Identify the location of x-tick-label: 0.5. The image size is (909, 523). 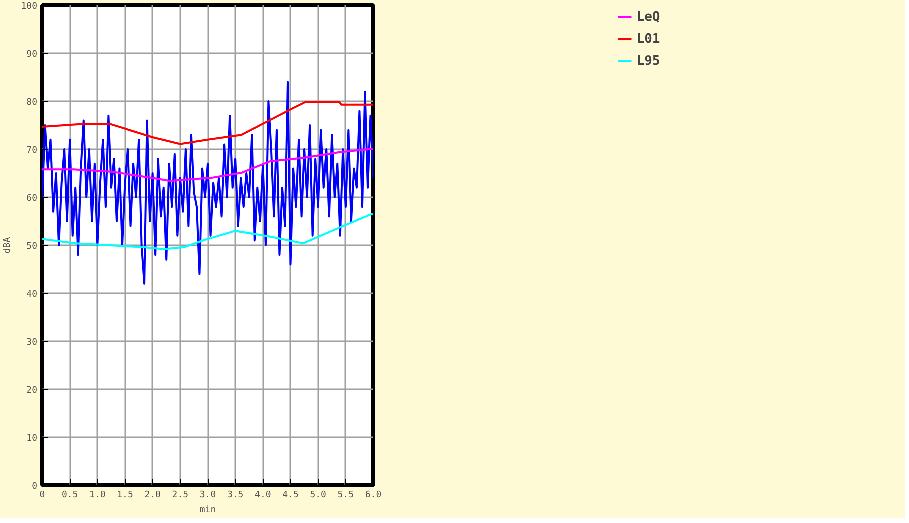
(70, 495).